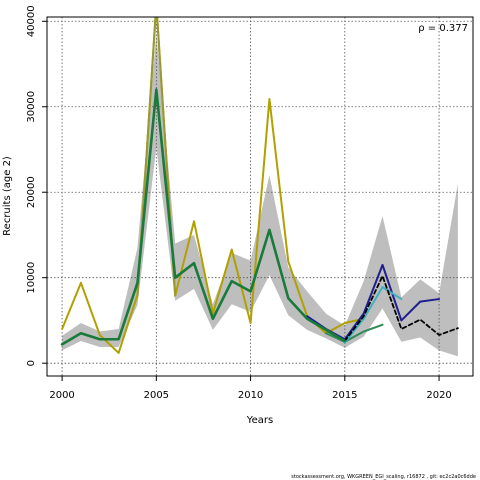 The height and width of the screenshot is (480, 480). What do you see at coordinates (156, 395) in the screenshot?
I see `x-tick-label: 2005` at bounding box center [156, 395].